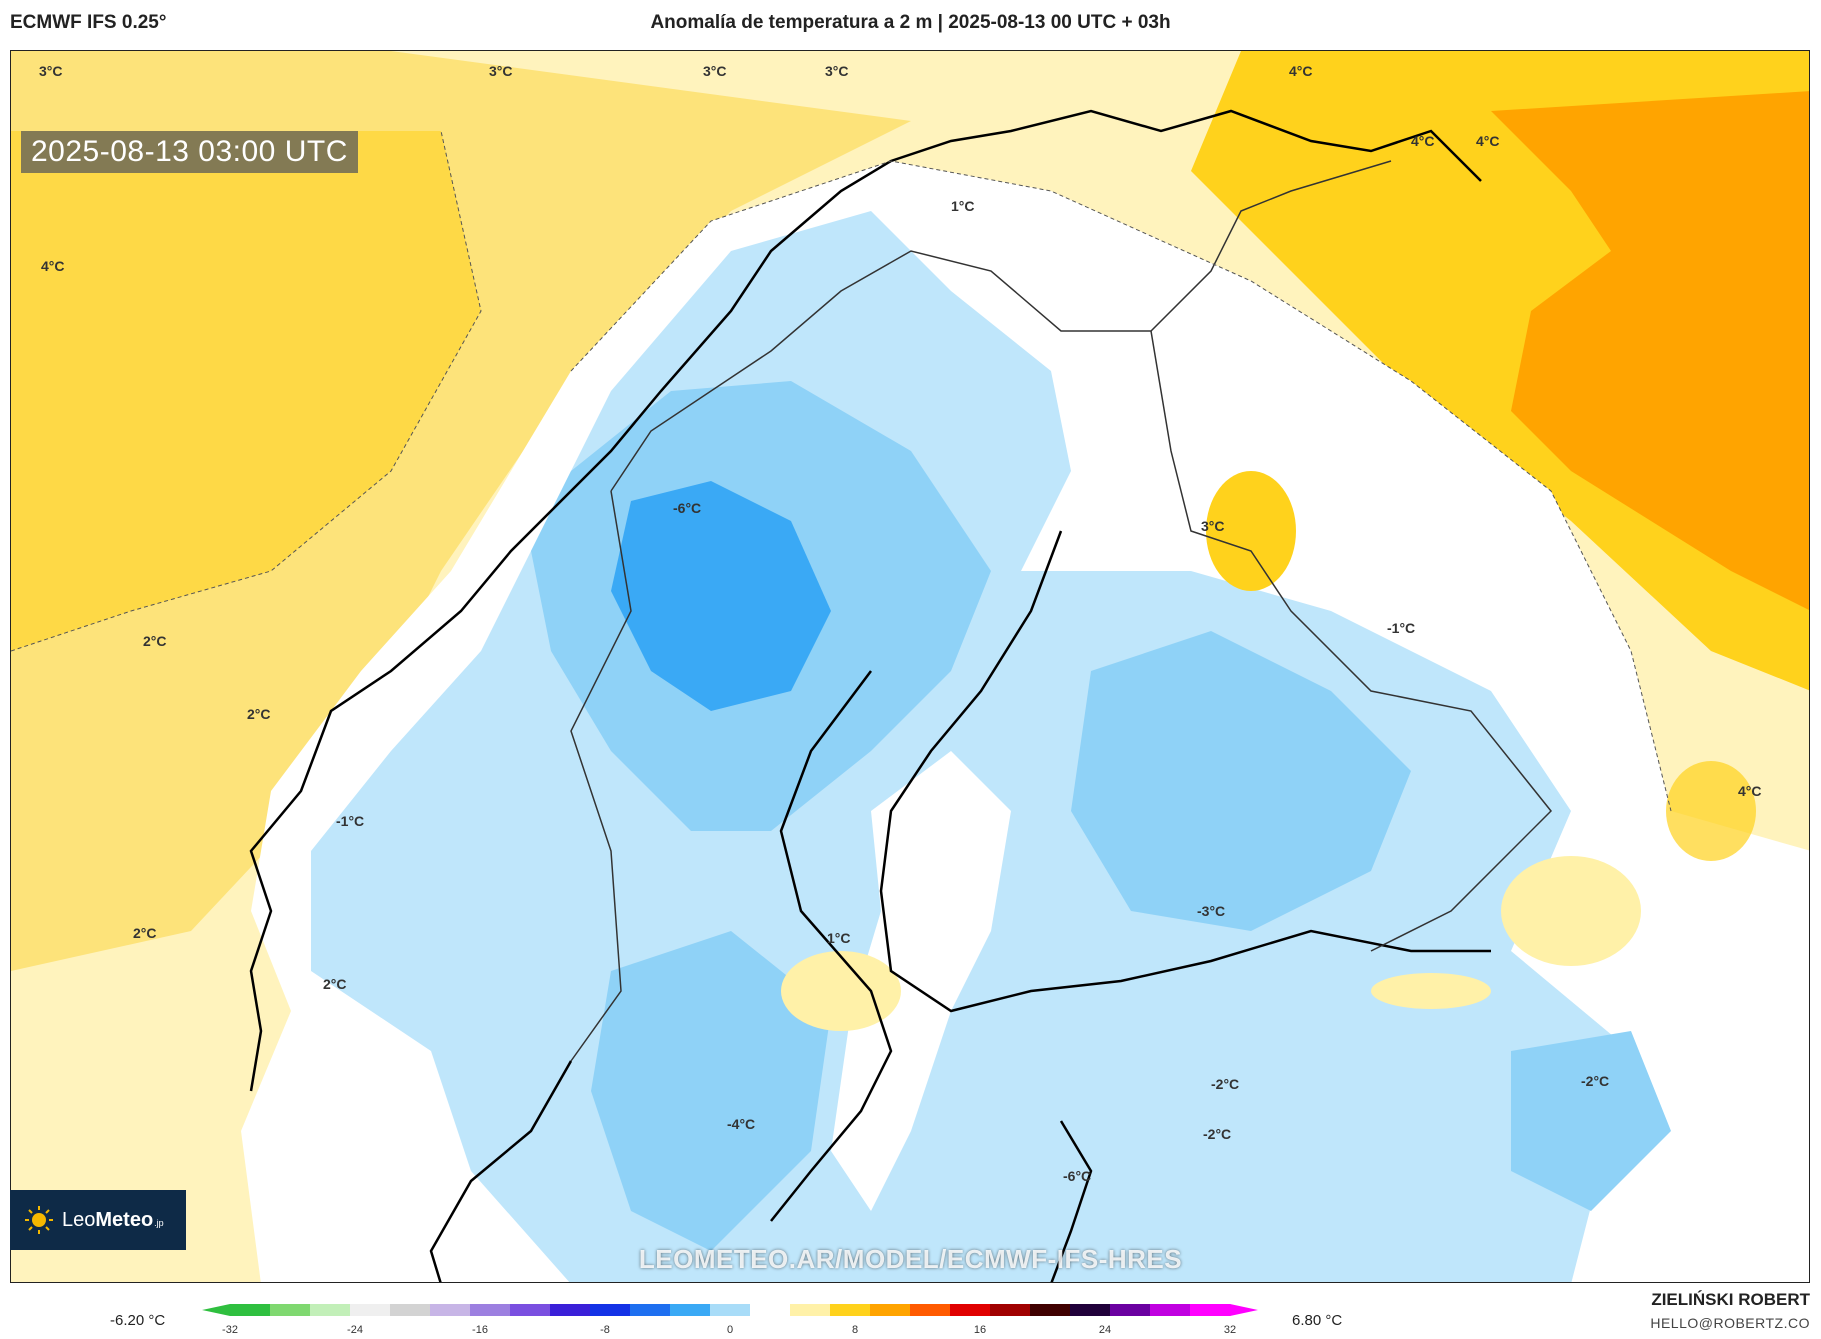 The image size is (1821, 1339). I want to click on warm-patch-far-east, so click(1711, 811).